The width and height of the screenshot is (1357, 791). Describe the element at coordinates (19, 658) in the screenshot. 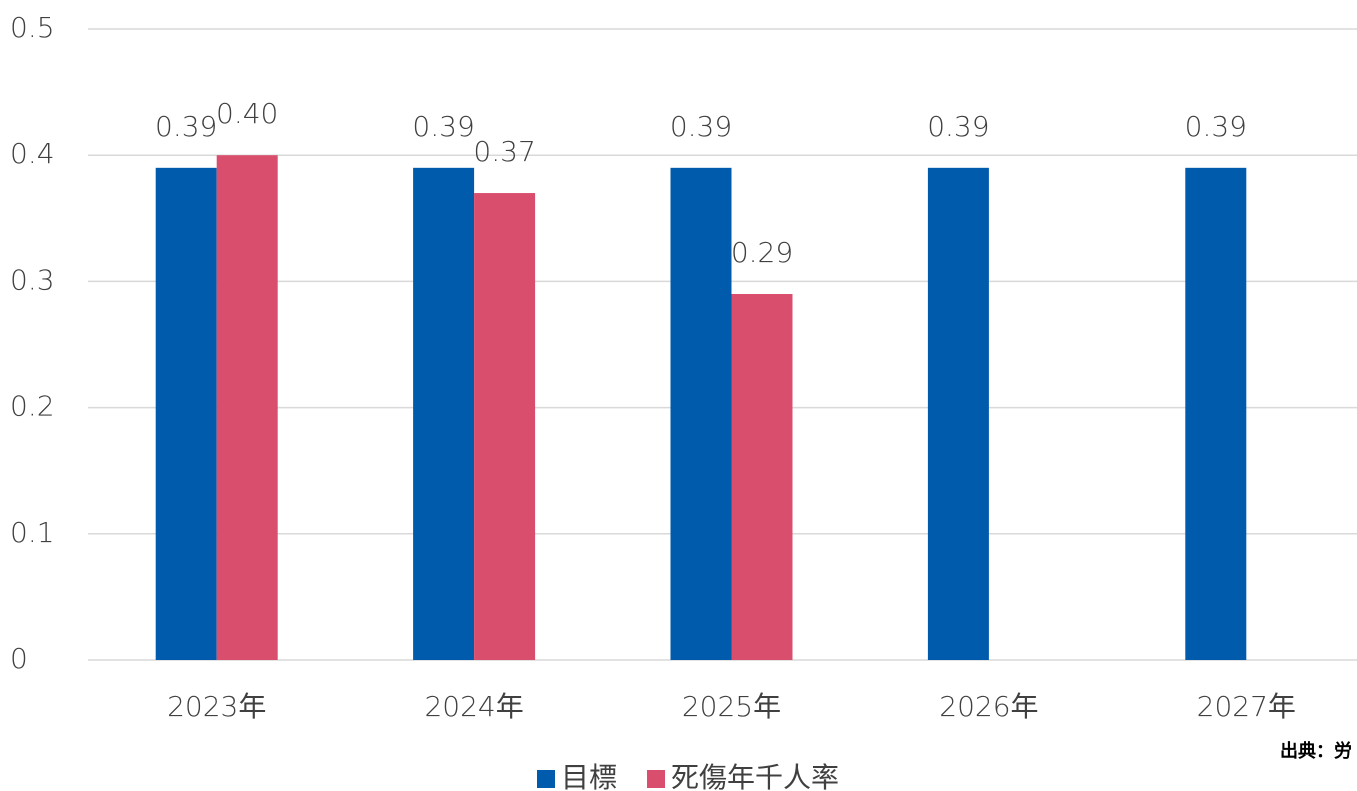

I see `y-tick-label: 0` at that location.